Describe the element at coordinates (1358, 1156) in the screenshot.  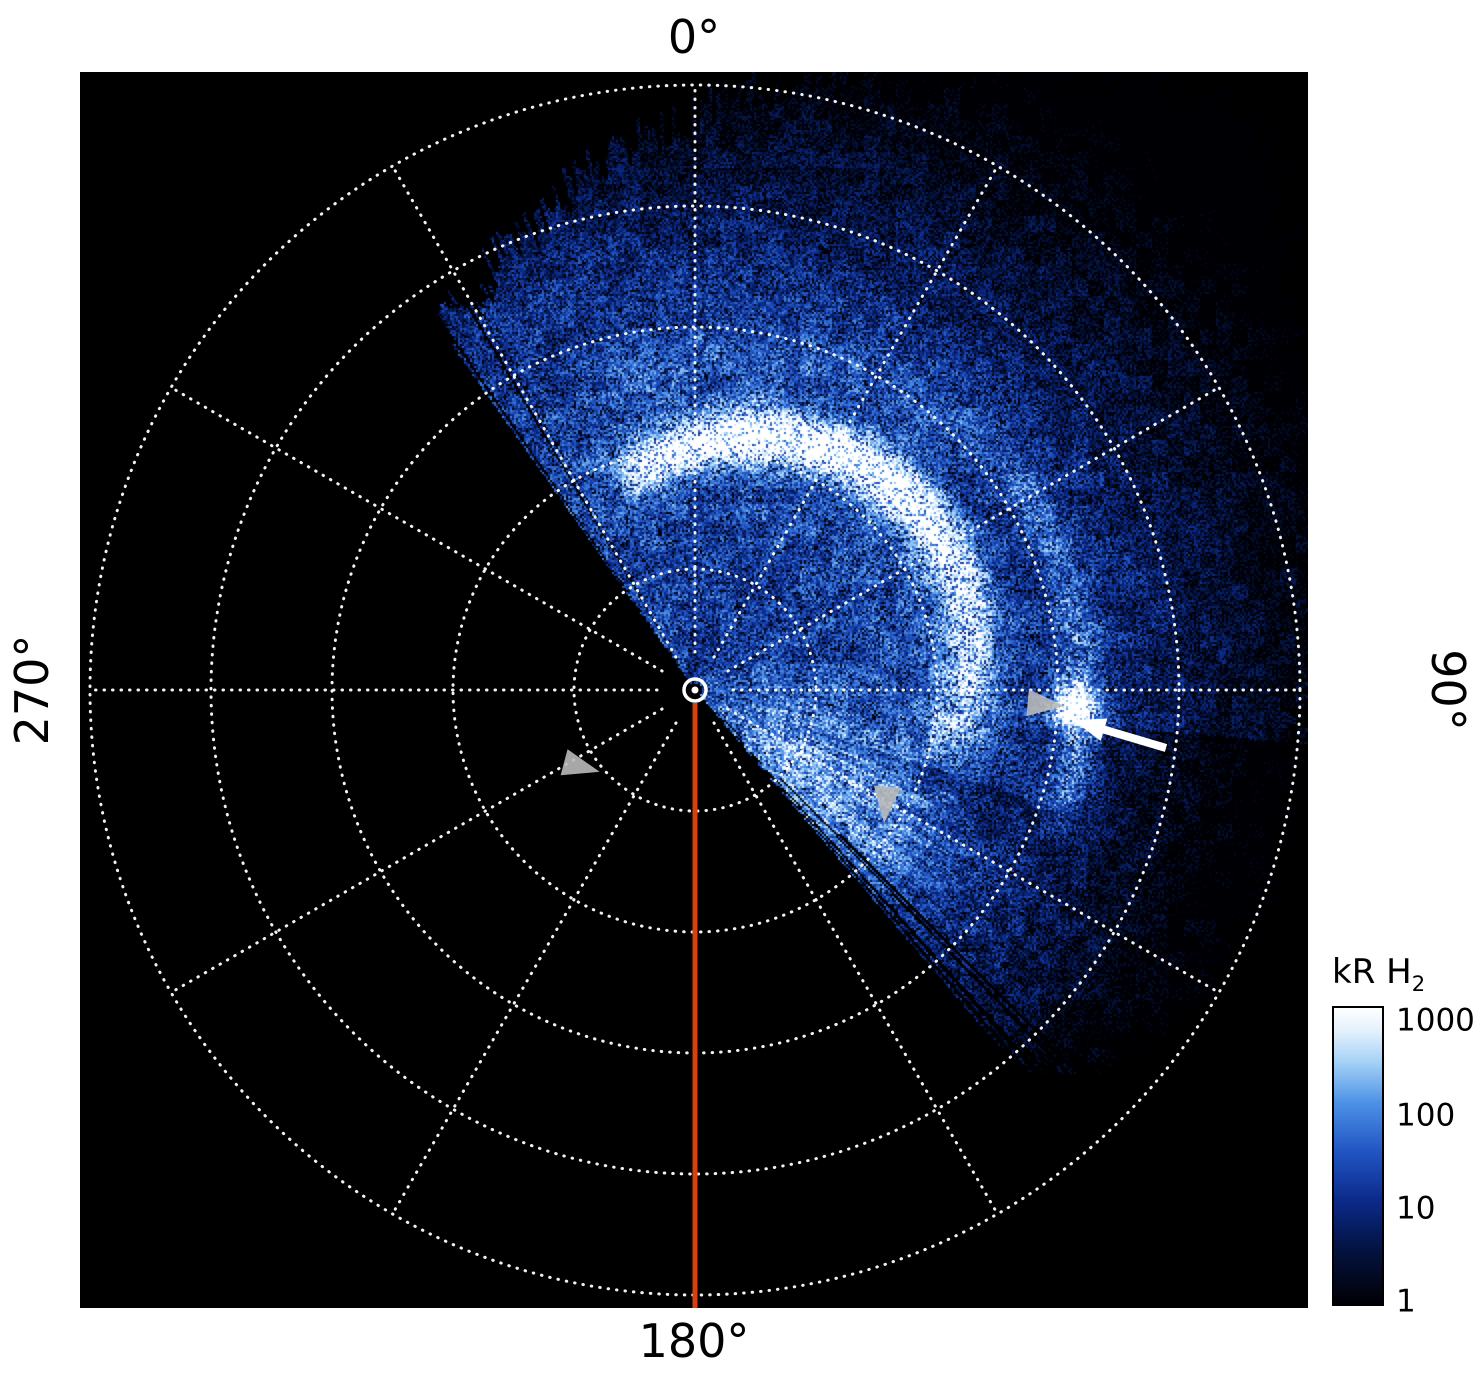
I see `colorbar-gradient` at that location.